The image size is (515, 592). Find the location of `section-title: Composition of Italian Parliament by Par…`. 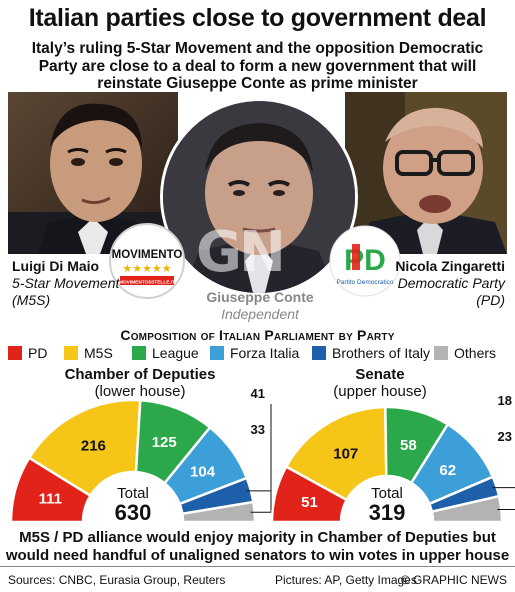

section-title: Composition of Italian Parliament by Par… is located at coordinates (257, 335).